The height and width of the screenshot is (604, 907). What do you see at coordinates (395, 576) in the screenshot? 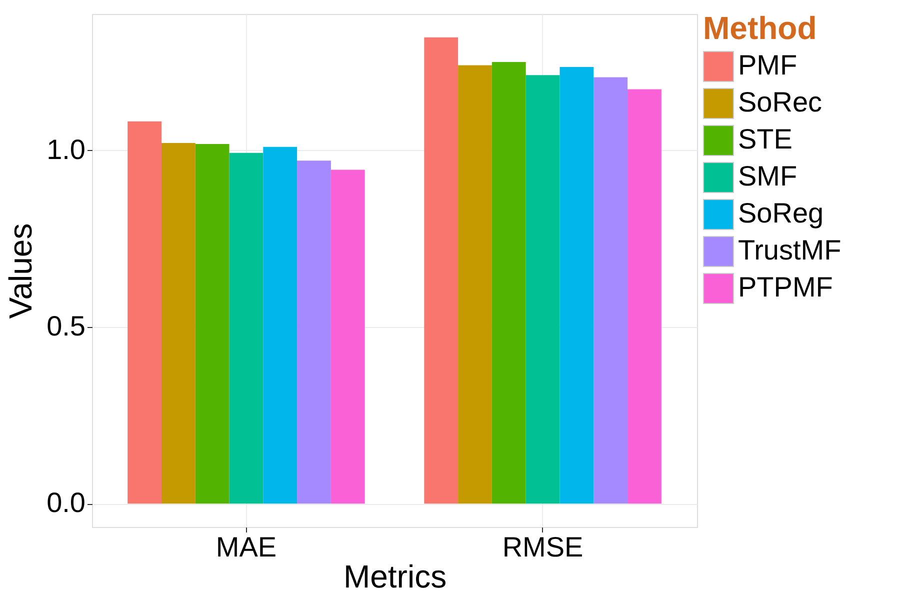
I see `x-axis-title: Metrics` at bounding box center [395, 576].